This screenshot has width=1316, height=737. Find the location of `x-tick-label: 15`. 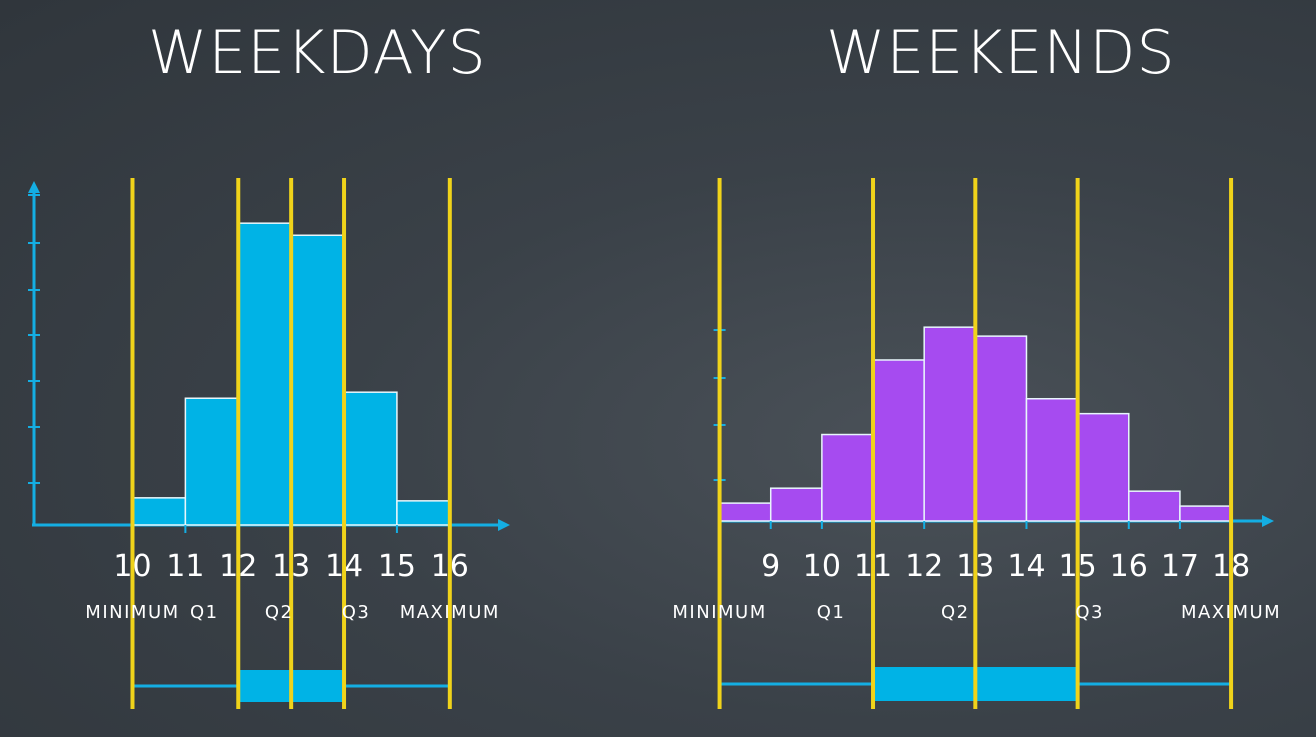

x-tick-label: 15 is located at coordinates (397, 566).